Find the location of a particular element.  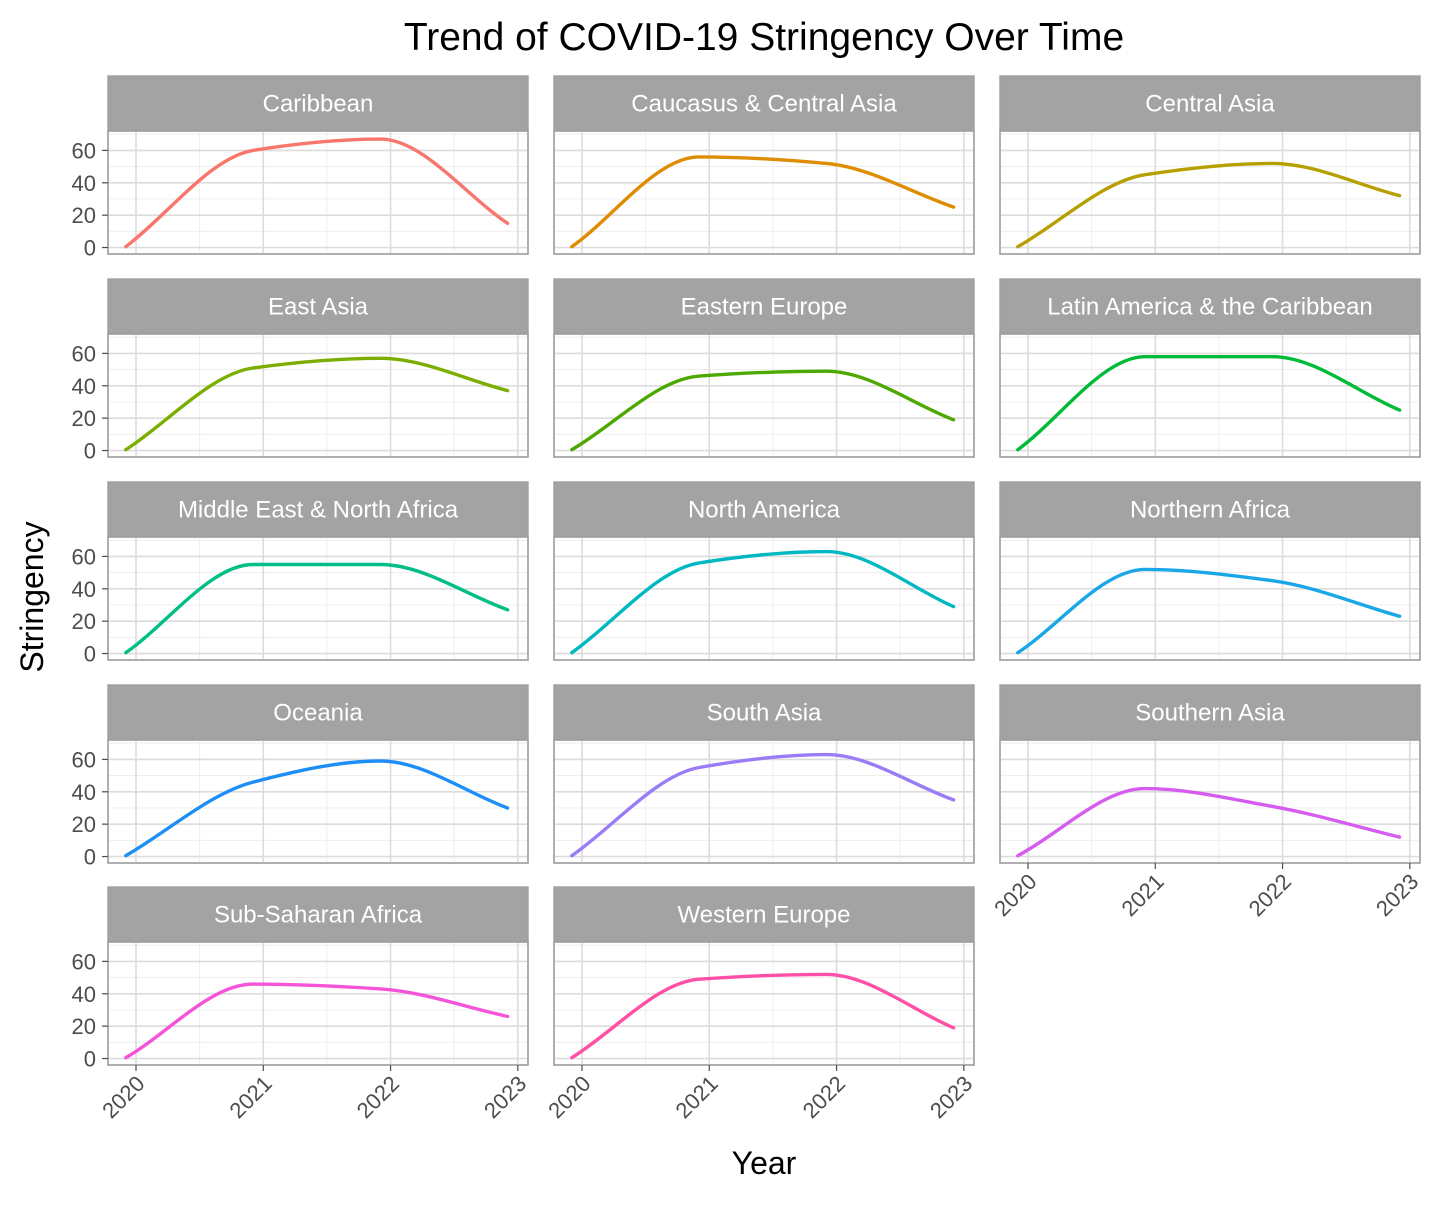

panel-southern-asia: Southern Asia 2020 2021 2022 2023 is located at coordinates (1206, 802).